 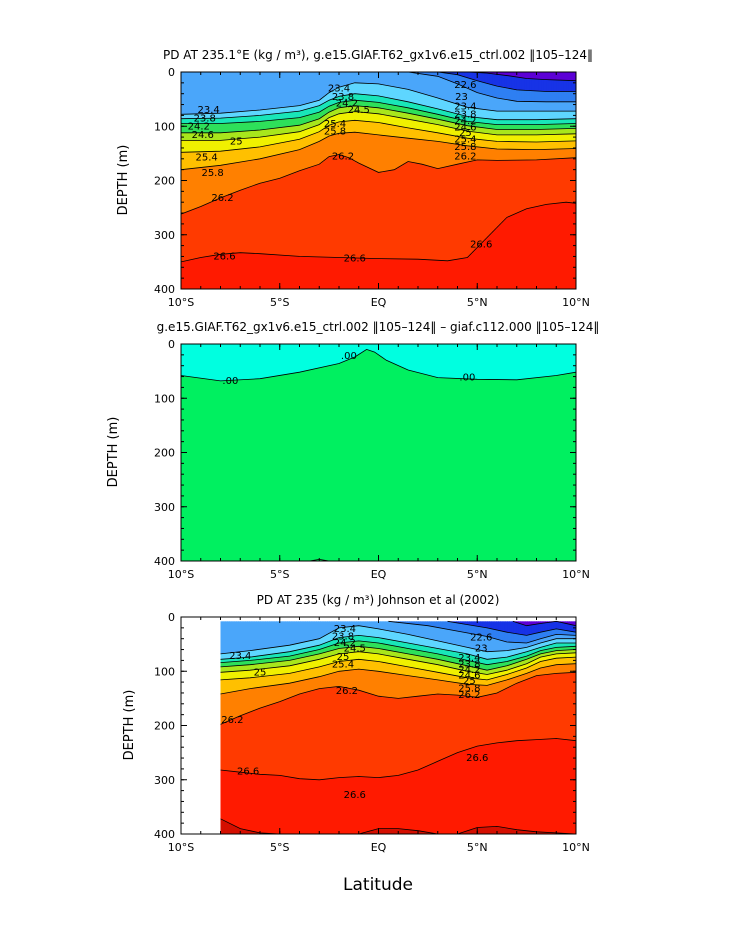 I want to click on contour-label: 26.6, so click(x=477, y=758).